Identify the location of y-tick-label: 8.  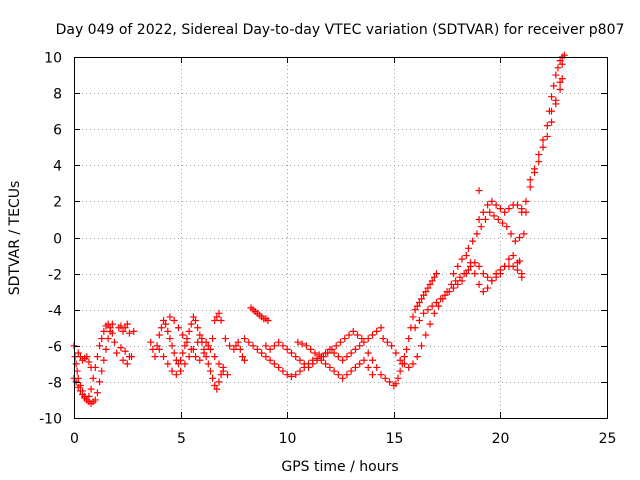
(57, 95).